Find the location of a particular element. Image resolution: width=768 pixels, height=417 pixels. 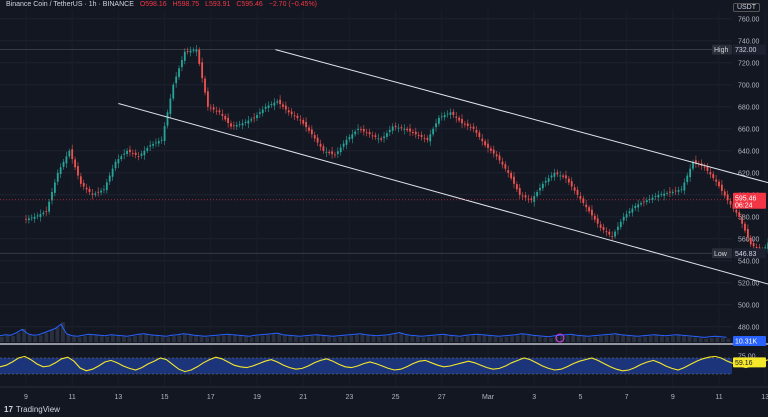

symbol-title: Binance Coin / TetherUS · 1h · BINANCE is located at coordinates (70, 4).